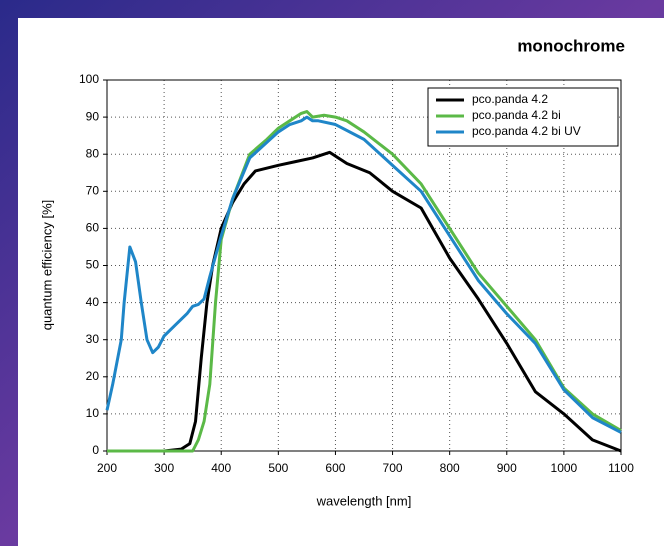 Image resolution: width=664 pixels, height=546 pixels. What do you see at coordinates (450, 468) in the screenshot?
I see `x-tick-label: 800` at bounding box center [450, 468].